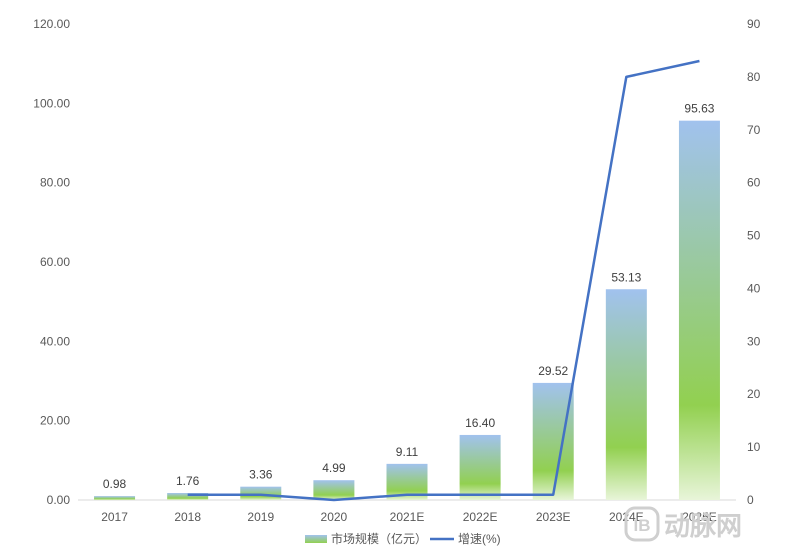 The width and height of the screenshot is (800, 555). Describe the element at coordinates (188, 481) in the screenshot. I see `bar-value-label: 1.76` at that location.